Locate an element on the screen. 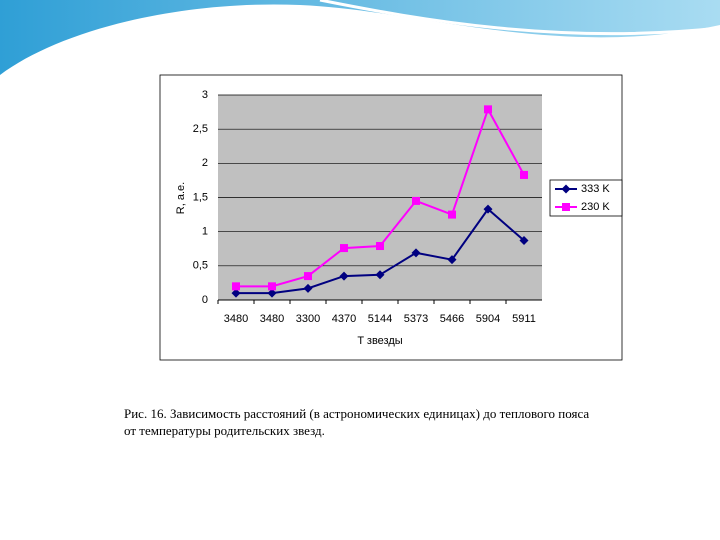 The height and width of the screenshot is (540, 720). header-wave is located at coordinates (360, 37).